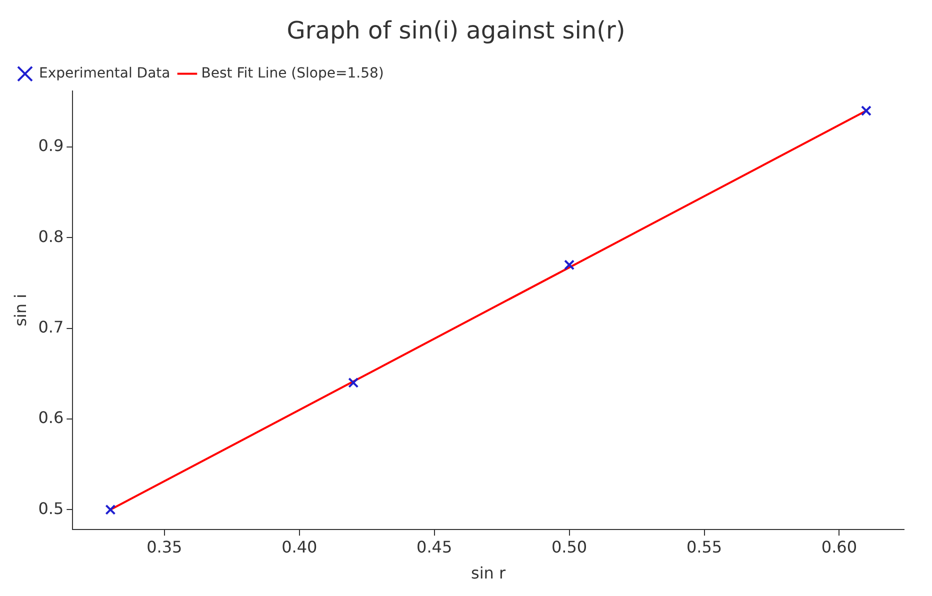 The height and width of the screenshot is (596, 932). I want to click on chart-title: Graph of sin(i) against sin(r), so click(456, 30).